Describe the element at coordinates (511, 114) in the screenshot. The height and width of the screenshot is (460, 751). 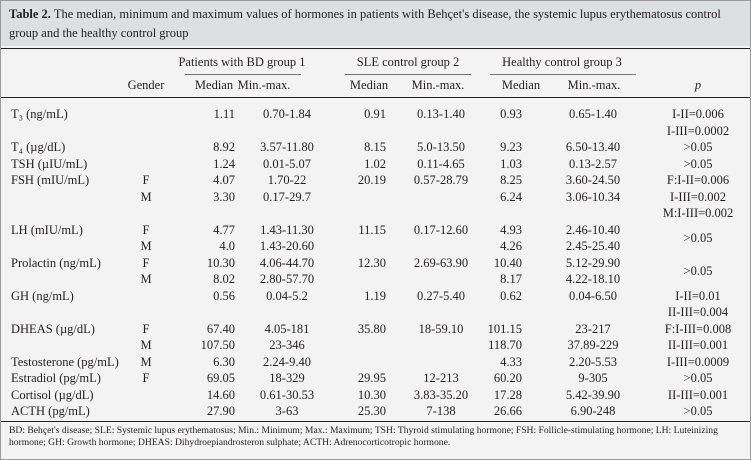
I see `median-value: 0.93` at that location.